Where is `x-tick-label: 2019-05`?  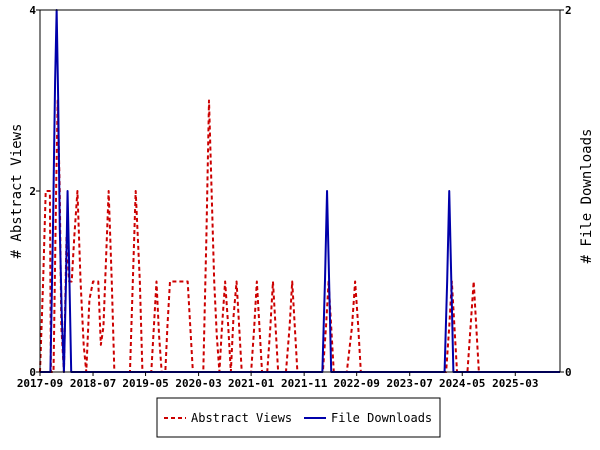 x-tick-label: 2019-05 is located at coordinates (145, 383).